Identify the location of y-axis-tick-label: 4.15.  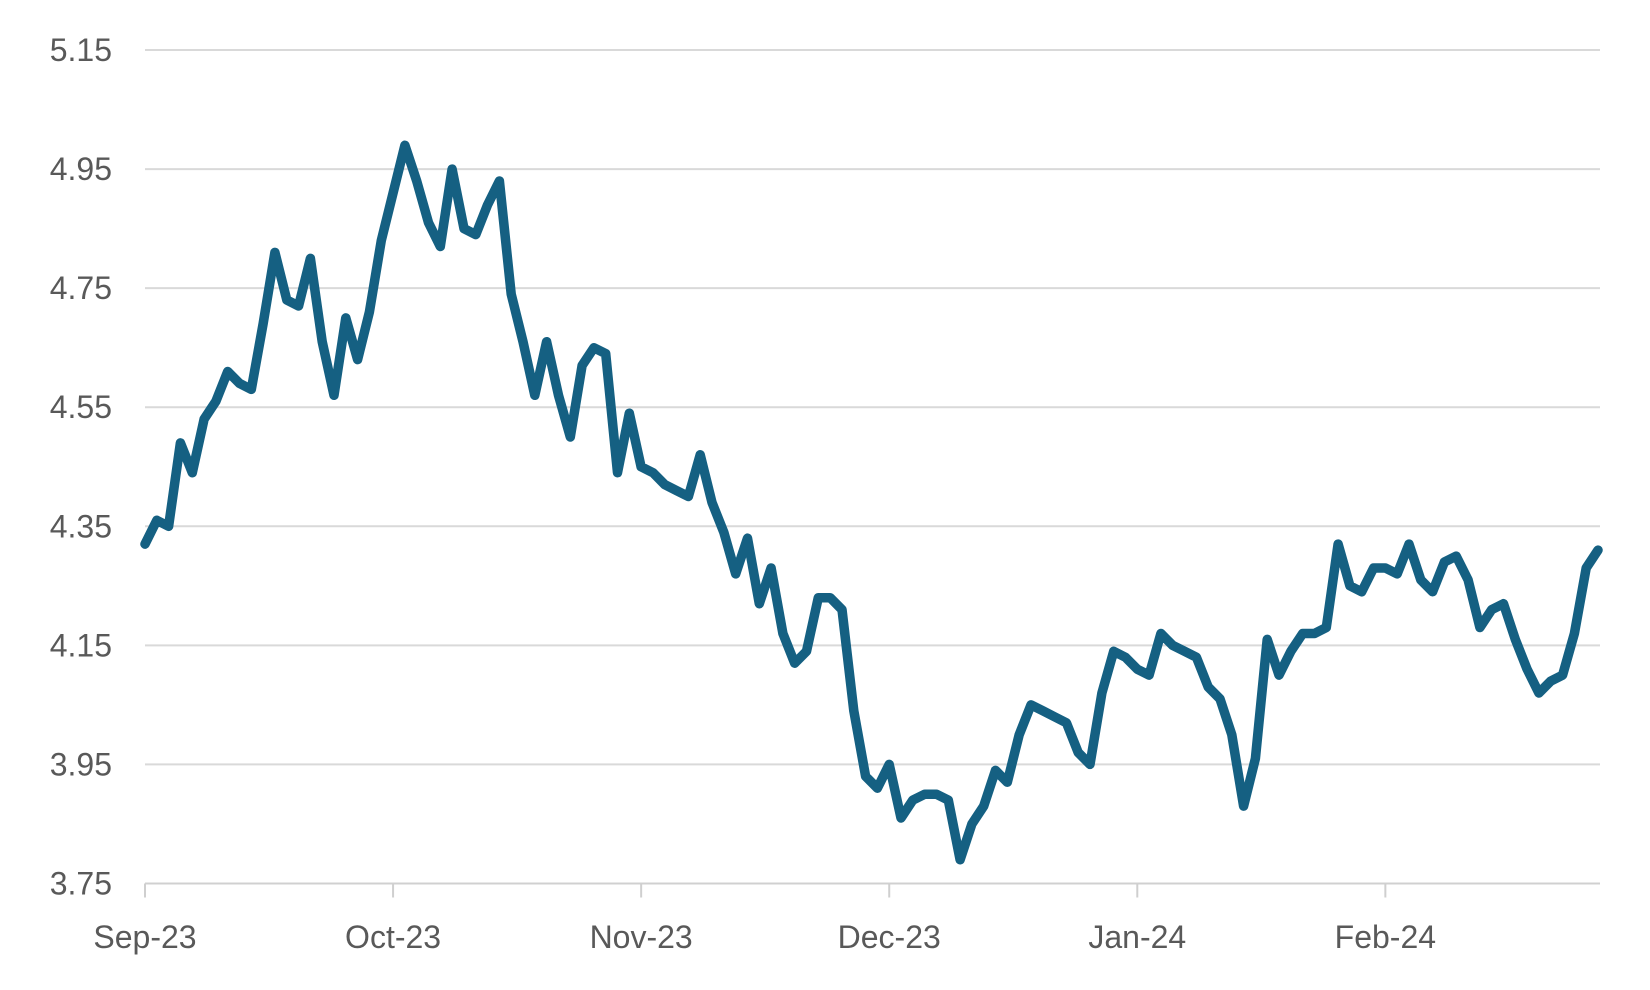
(81, 645).